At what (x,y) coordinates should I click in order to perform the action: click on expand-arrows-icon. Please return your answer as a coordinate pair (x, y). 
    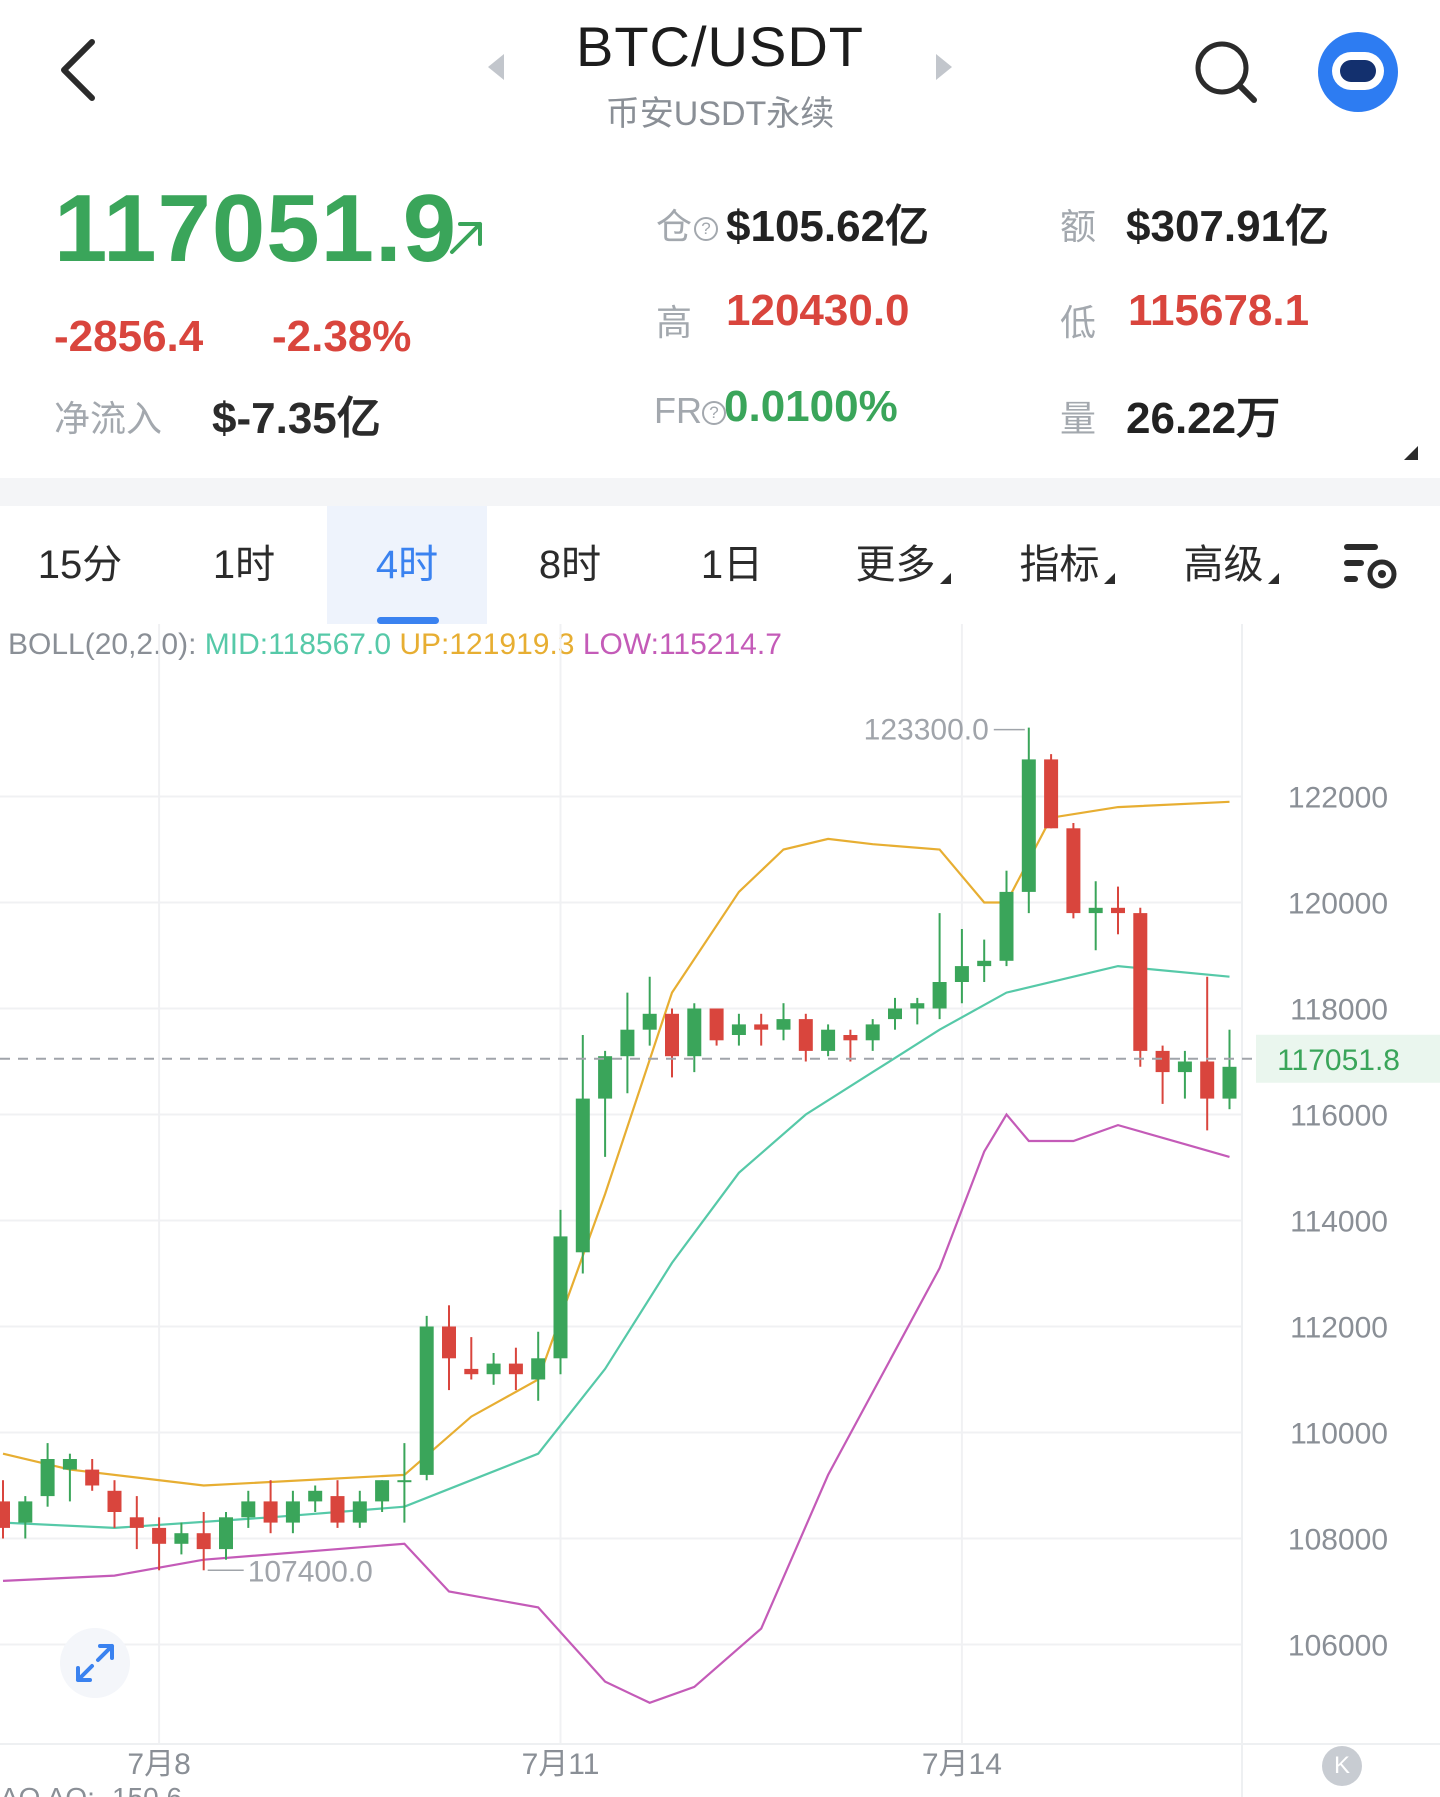
    Looking at the image, I should click on (95, 1663).